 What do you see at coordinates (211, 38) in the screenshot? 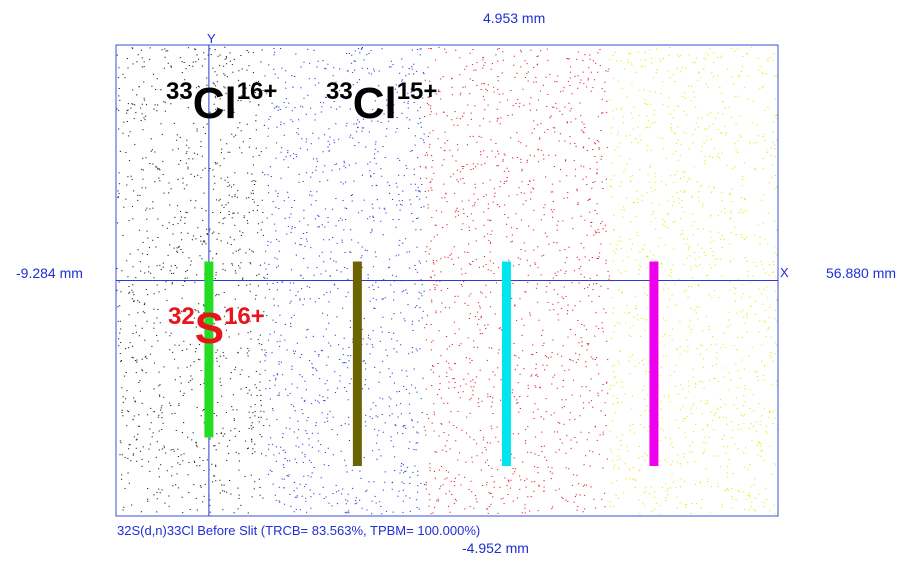
I see `y-axis-label: Y` at bounding box center [211, 38].